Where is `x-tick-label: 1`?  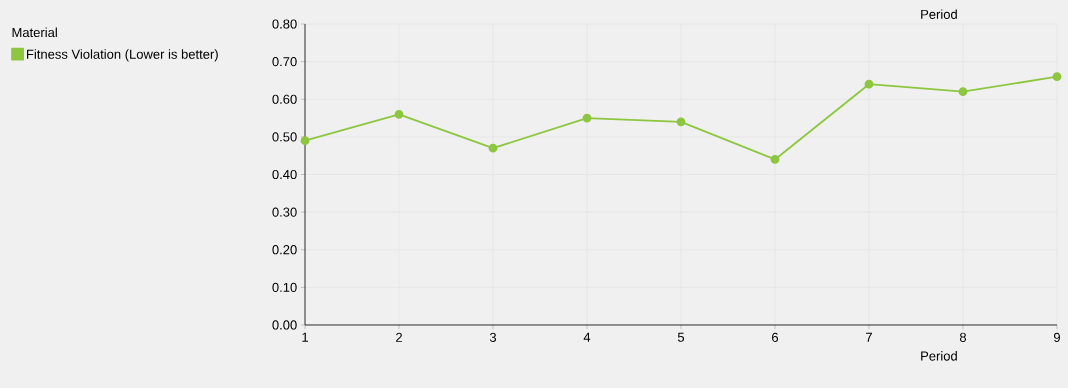
x-tick-label: 1 is located at coordinates (305, 337).